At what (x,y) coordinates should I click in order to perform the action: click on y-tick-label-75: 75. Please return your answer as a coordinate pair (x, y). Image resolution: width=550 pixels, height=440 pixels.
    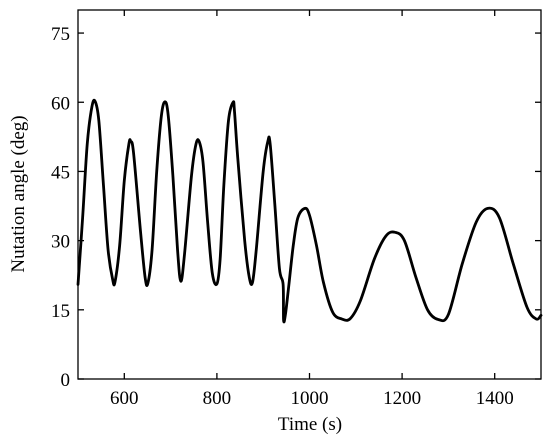
    Looking at the image, I should click on (60, 34).